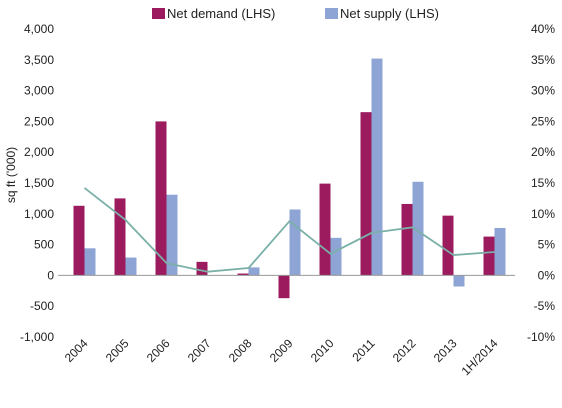 Image resolution: width=562 pixels, height=408 pixels. What do you see at coordinates (322, 350) in the screenshot?
I see `x-tick-label: 2010` at bounding box center [322, 350].